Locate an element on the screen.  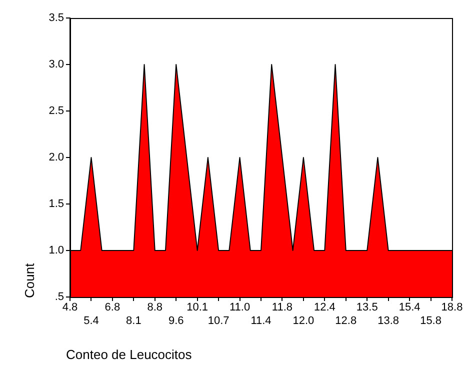
x-tick-label: 6.8 is located at coordinates (112, 308).